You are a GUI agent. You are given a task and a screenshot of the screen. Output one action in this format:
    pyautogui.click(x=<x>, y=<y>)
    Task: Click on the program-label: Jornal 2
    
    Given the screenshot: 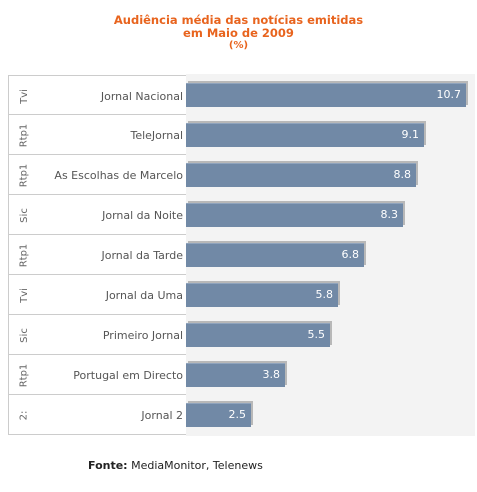 What is the action you would take?
    pyautogui.click(x=162, y=415)
    